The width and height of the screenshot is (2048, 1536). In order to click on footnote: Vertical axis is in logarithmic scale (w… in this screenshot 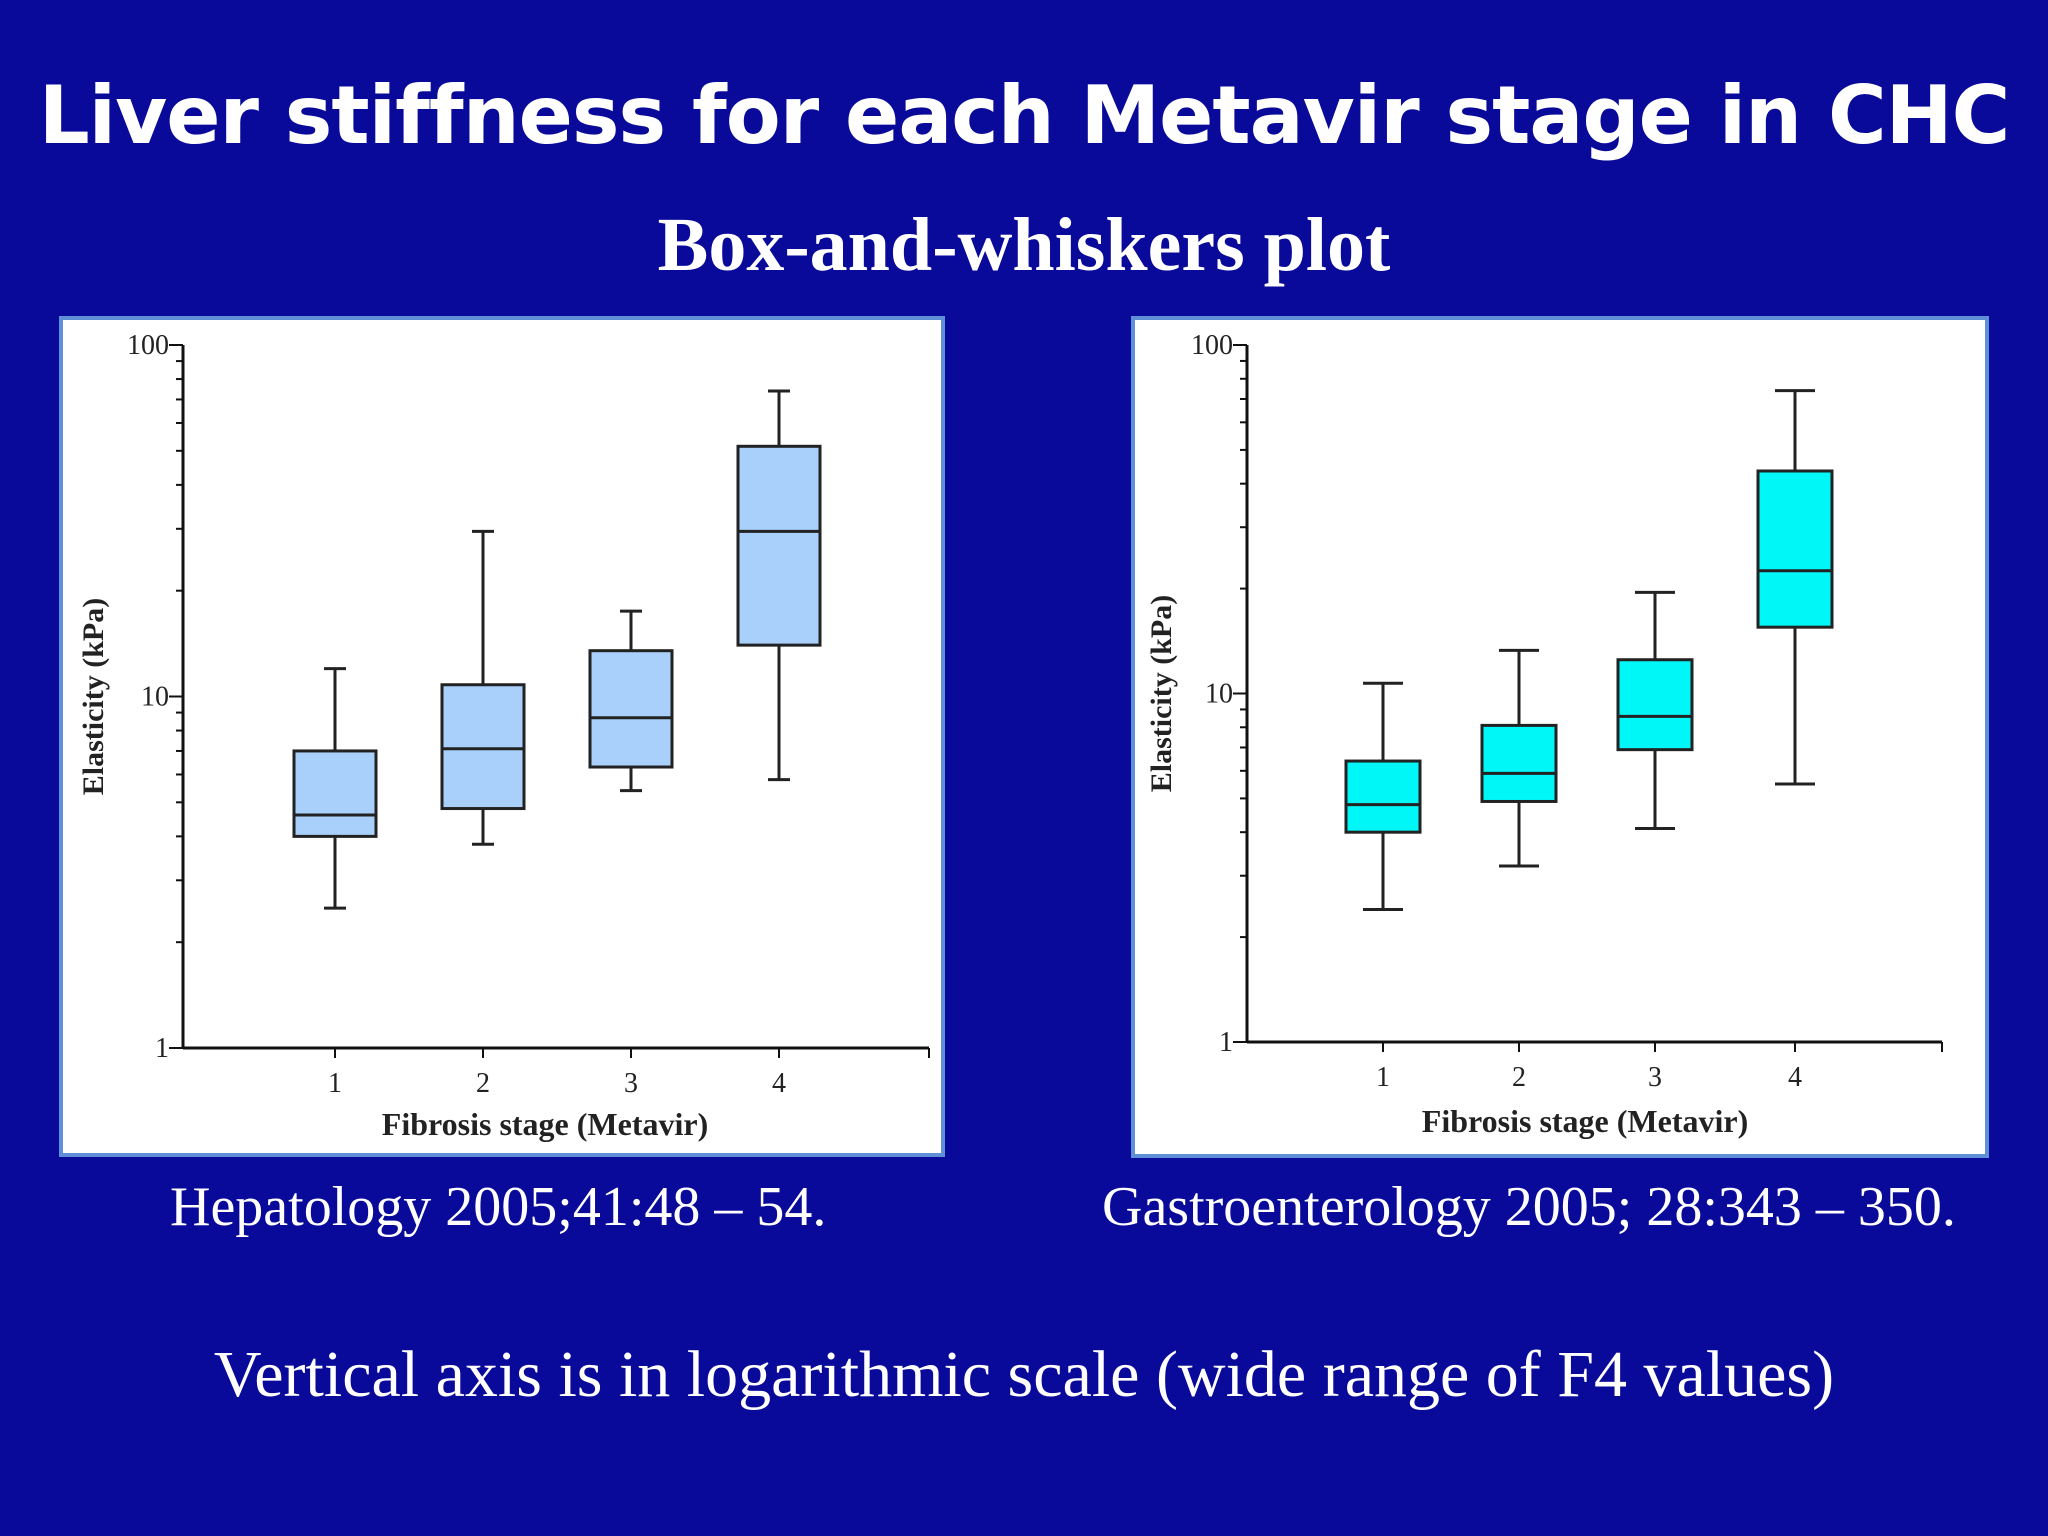, I will do `click(1024, 1374)`.